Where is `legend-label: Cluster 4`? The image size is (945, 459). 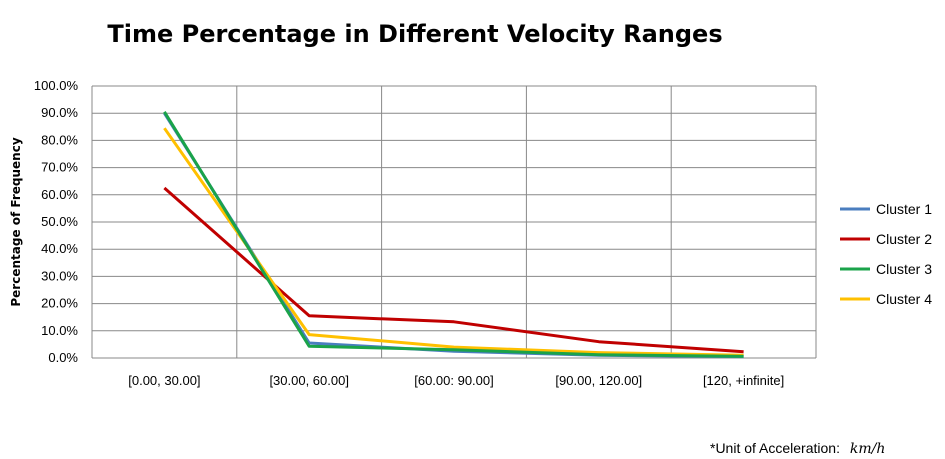 legend-label: Cluster 4 is located at coordinates (904, 299).